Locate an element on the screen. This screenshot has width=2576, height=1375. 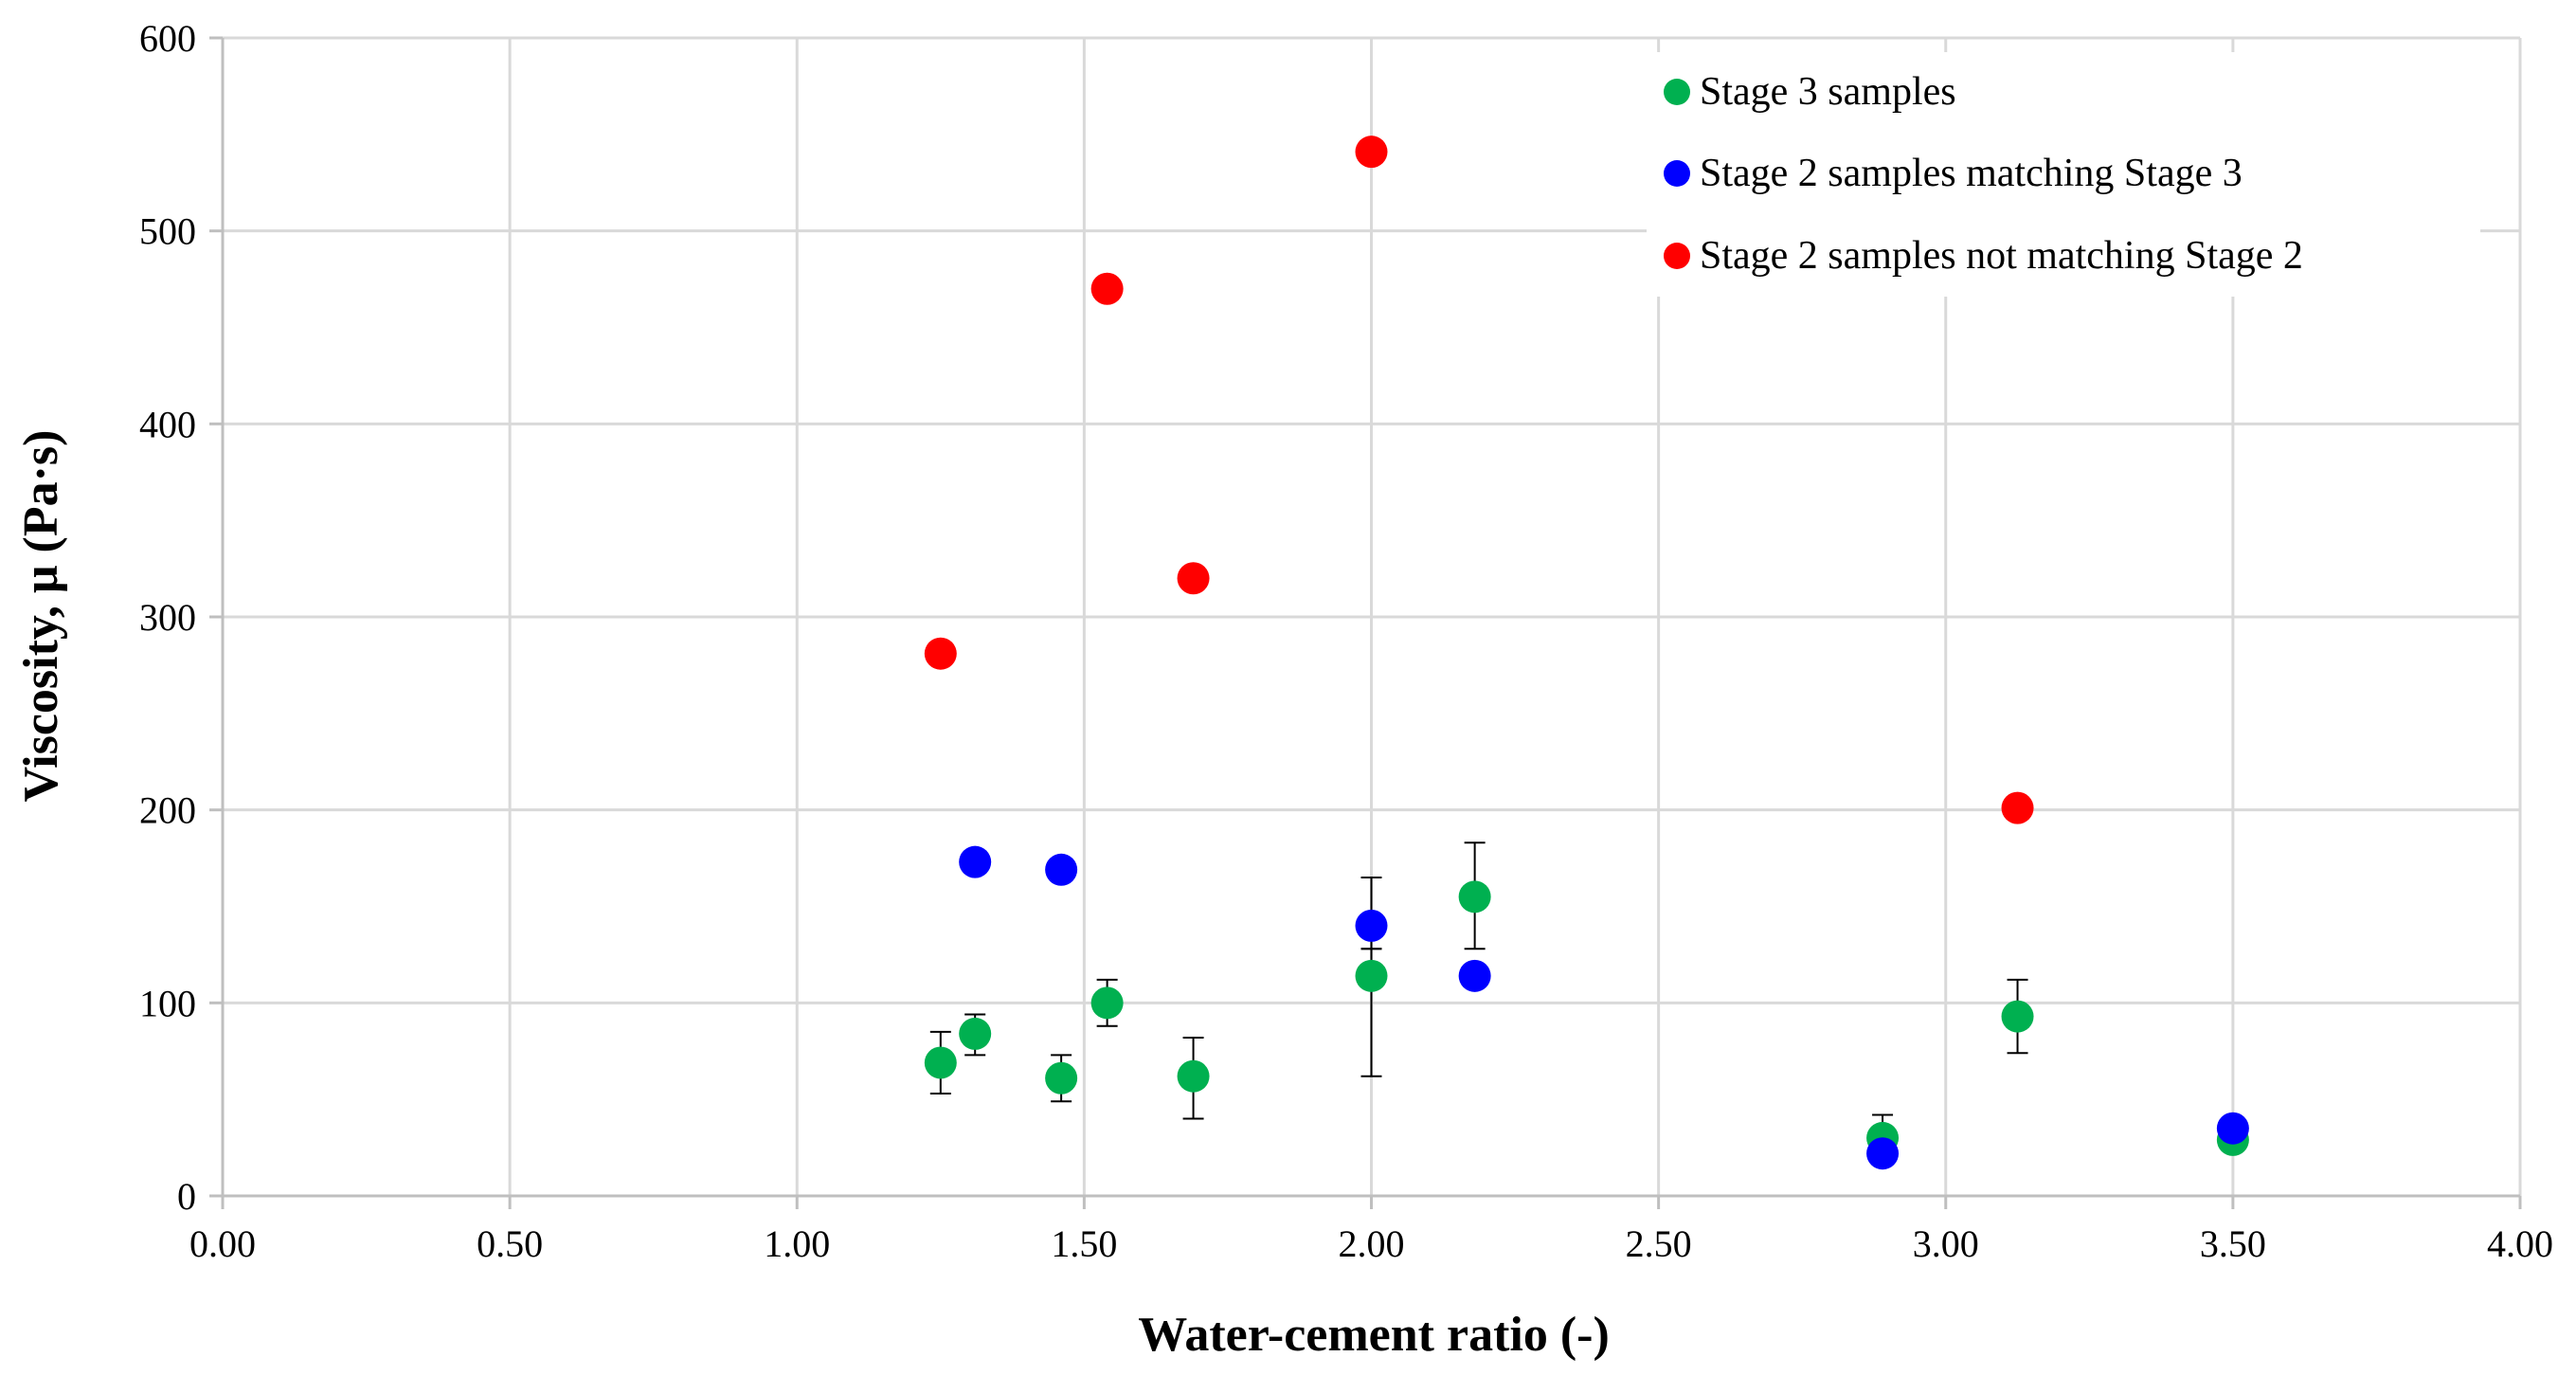
x-axis-title: Water-cement ratio (-) is located at coordinates (1374, 1335).